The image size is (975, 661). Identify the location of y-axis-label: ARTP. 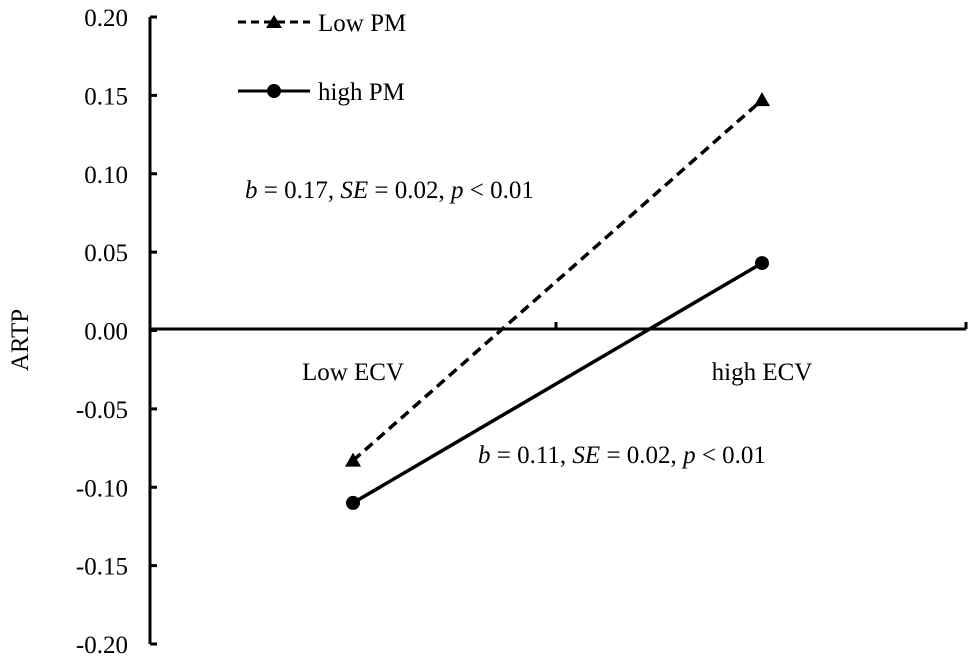
(20, 340).